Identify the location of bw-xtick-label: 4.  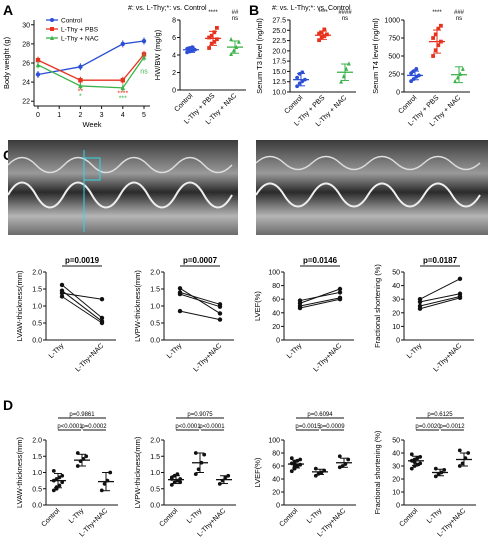
(123, 115).